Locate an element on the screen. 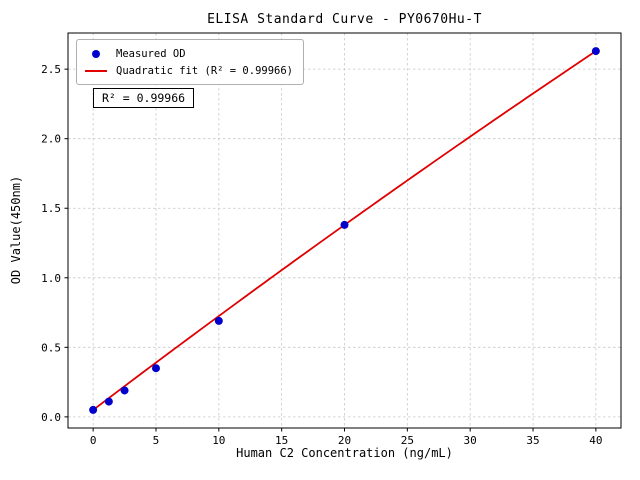 The width and height of the screenshot is (640, 480). y-tick-label: 2.0 is located at coordinates (51, 139).